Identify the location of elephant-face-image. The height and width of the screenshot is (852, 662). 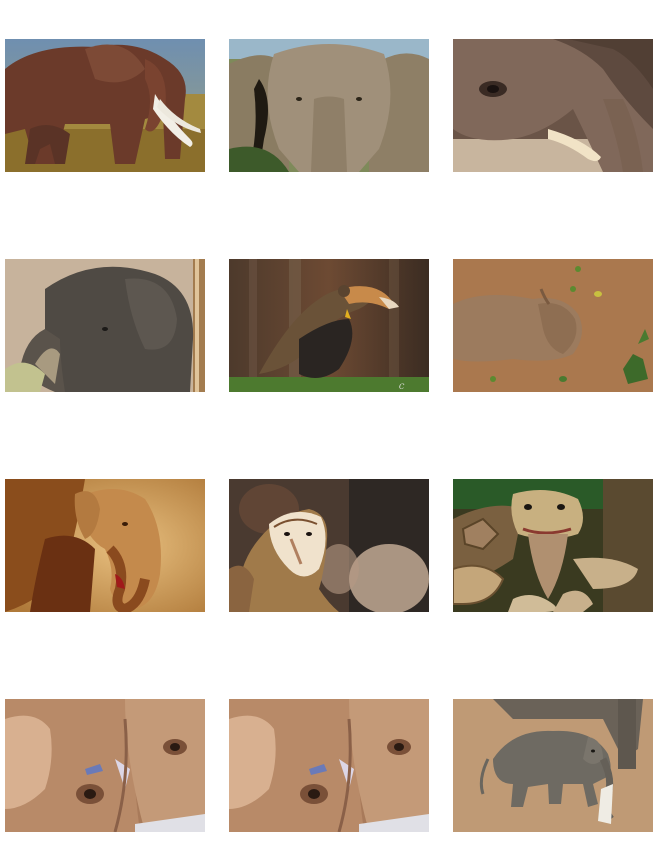
(329, 105).